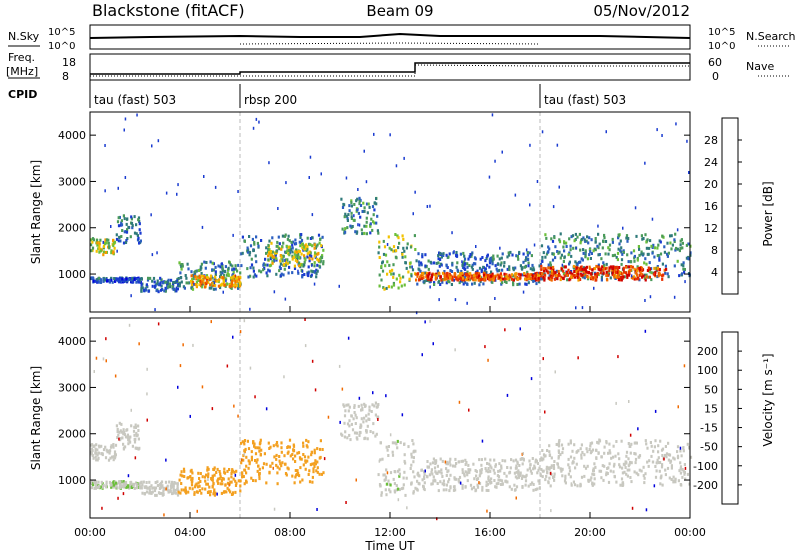  What do you see at coordinates (730, 418) in the screenshot?
I see `colorbar-frame` at bounding box center [730, 418].